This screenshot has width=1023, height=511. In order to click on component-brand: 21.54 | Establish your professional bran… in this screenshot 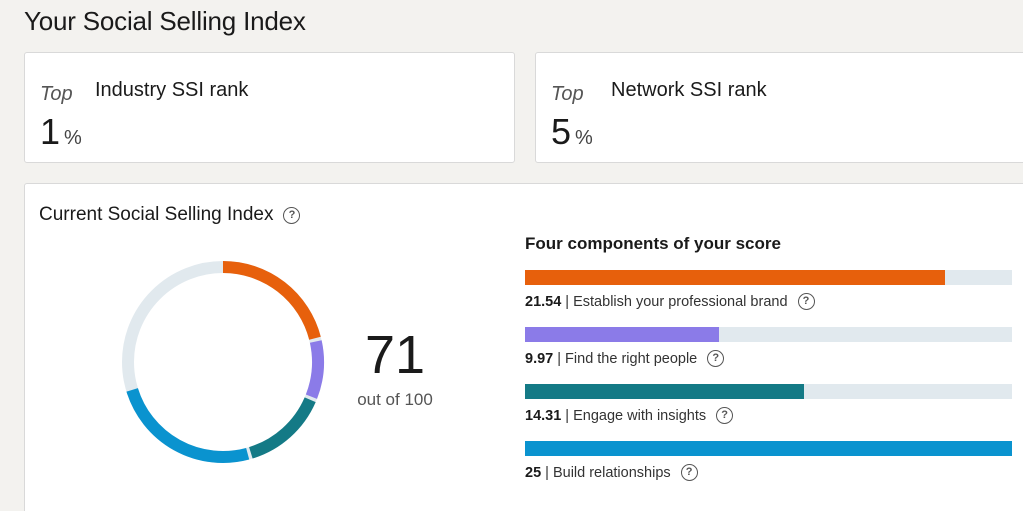, I will do `click(769, 290)`.